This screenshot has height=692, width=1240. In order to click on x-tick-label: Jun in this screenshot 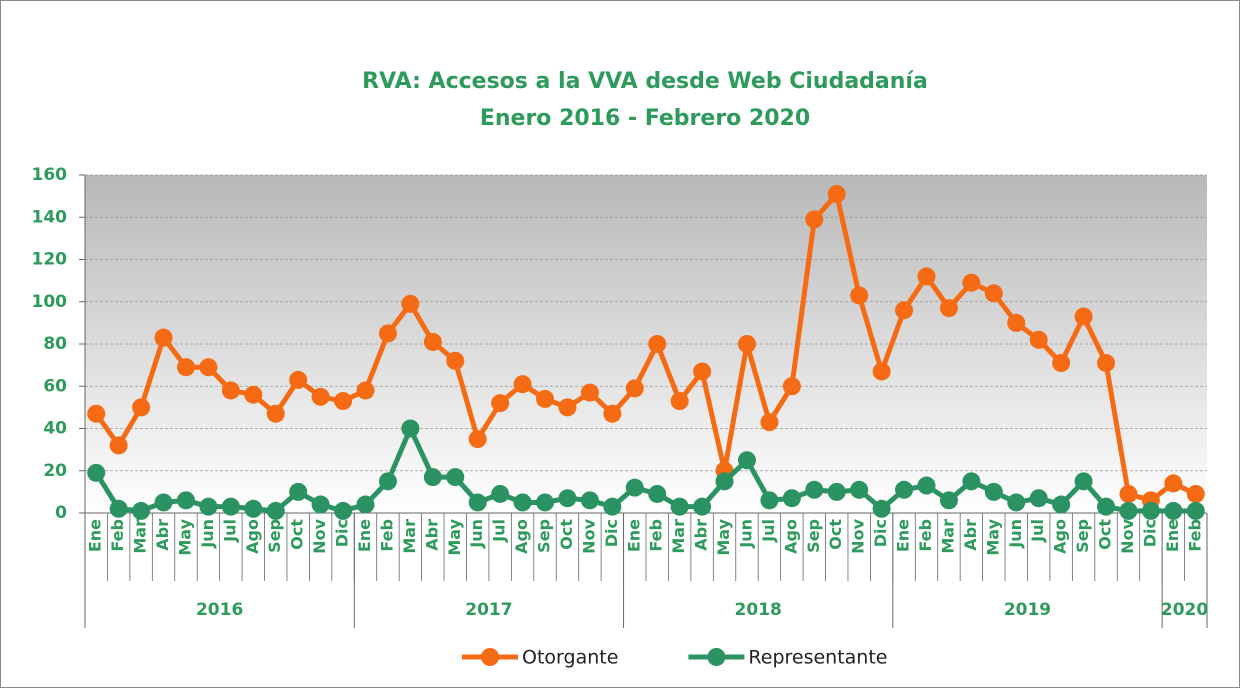, I will do `click(745, 534)`.